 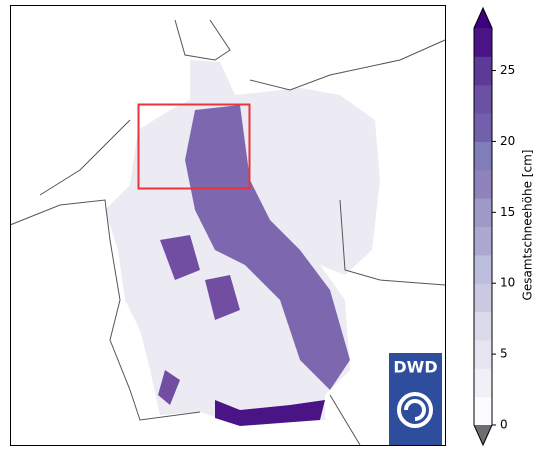 What do you see at coordinates (504, 226) in the screenshot?
I see `colorbar: Gesamtschneehöhe [cm] 0 5 10 15 20 25` at bounding box center [504, 226].